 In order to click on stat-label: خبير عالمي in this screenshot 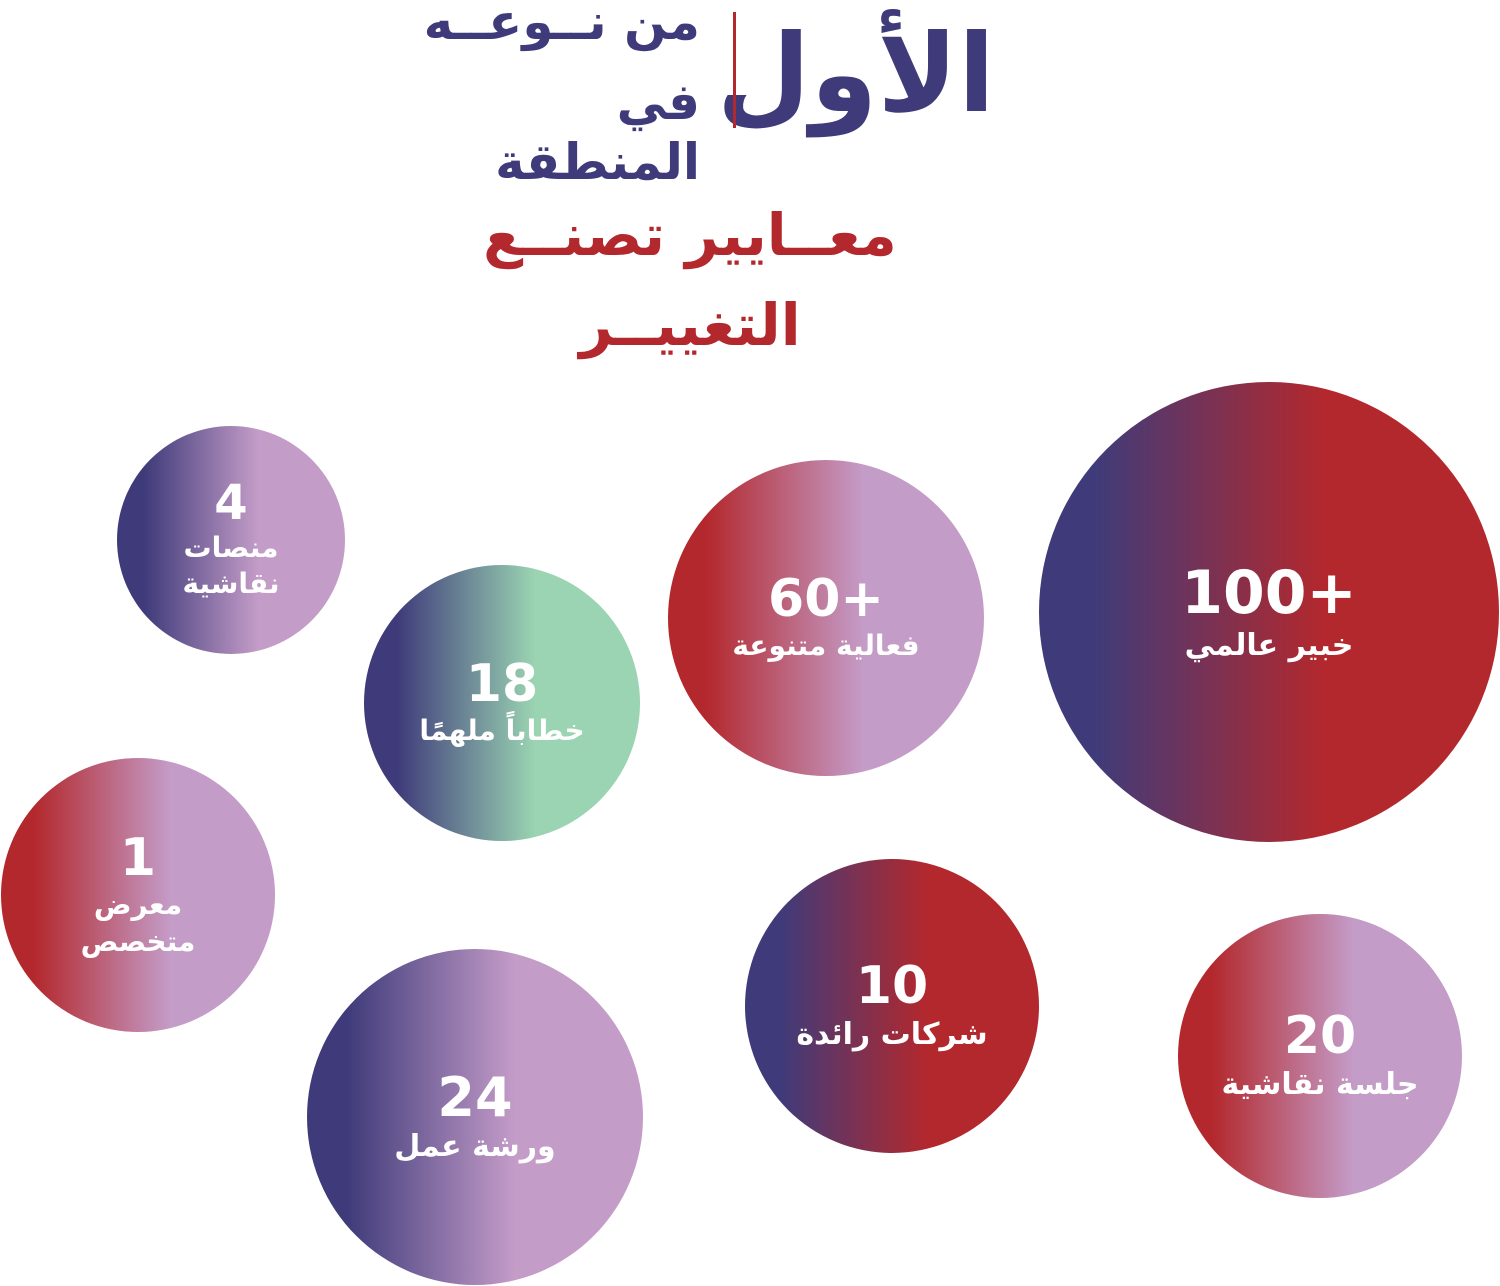, I will do `click(1269, 645)`.